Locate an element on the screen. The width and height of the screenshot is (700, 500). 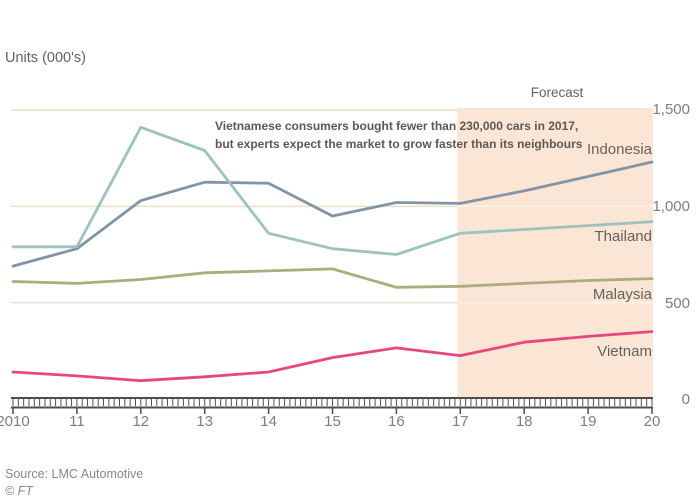
x-tick-label-12: 12 is located at coordinates (141, 421).